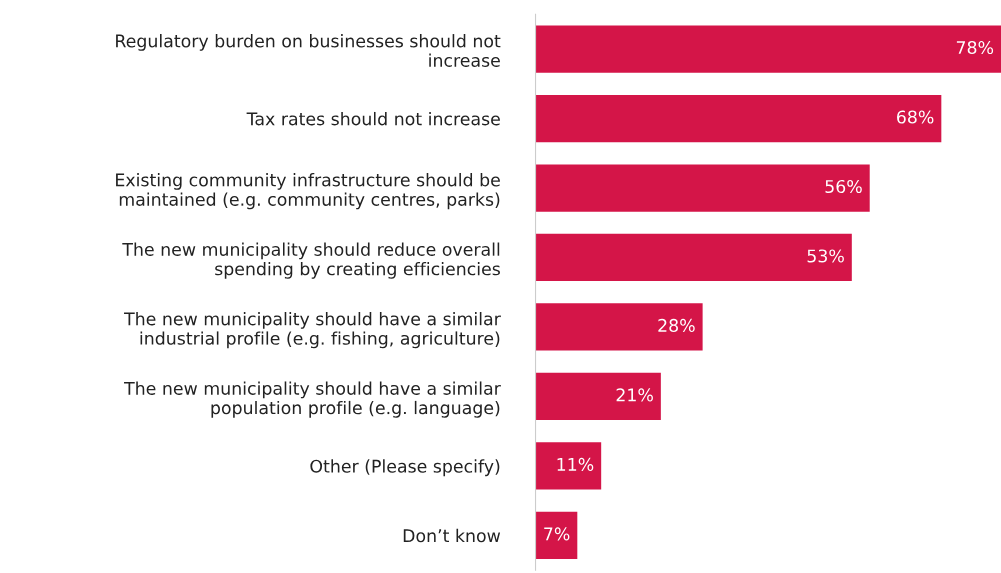 The height and width of the screenshot is (573, 1001). I want to click on data-label: 68%, so click(915, 117).